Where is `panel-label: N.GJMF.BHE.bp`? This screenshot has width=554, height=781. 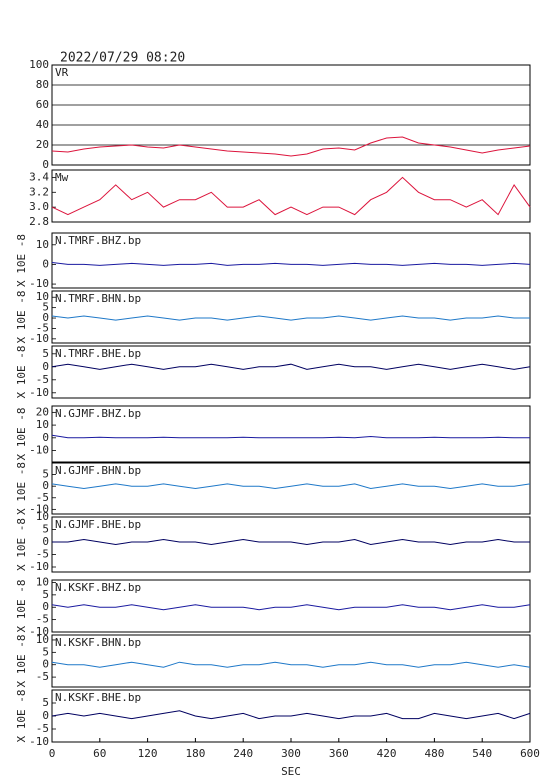
panel-label: N.GJMF.BHE.bp is located at coordinates (98, 524).